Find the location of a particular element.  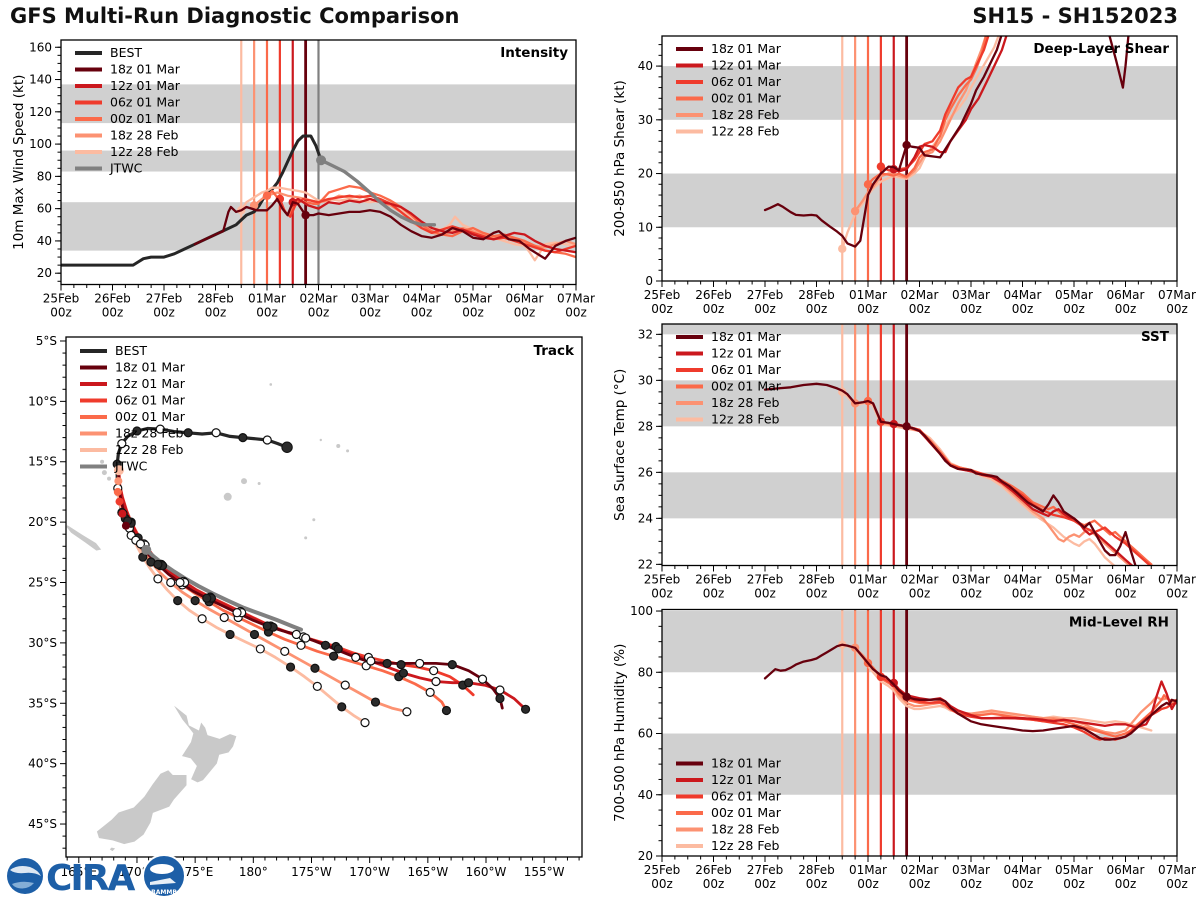

panel-title: Mid-Level RH is located at coordinates (1119, 623).